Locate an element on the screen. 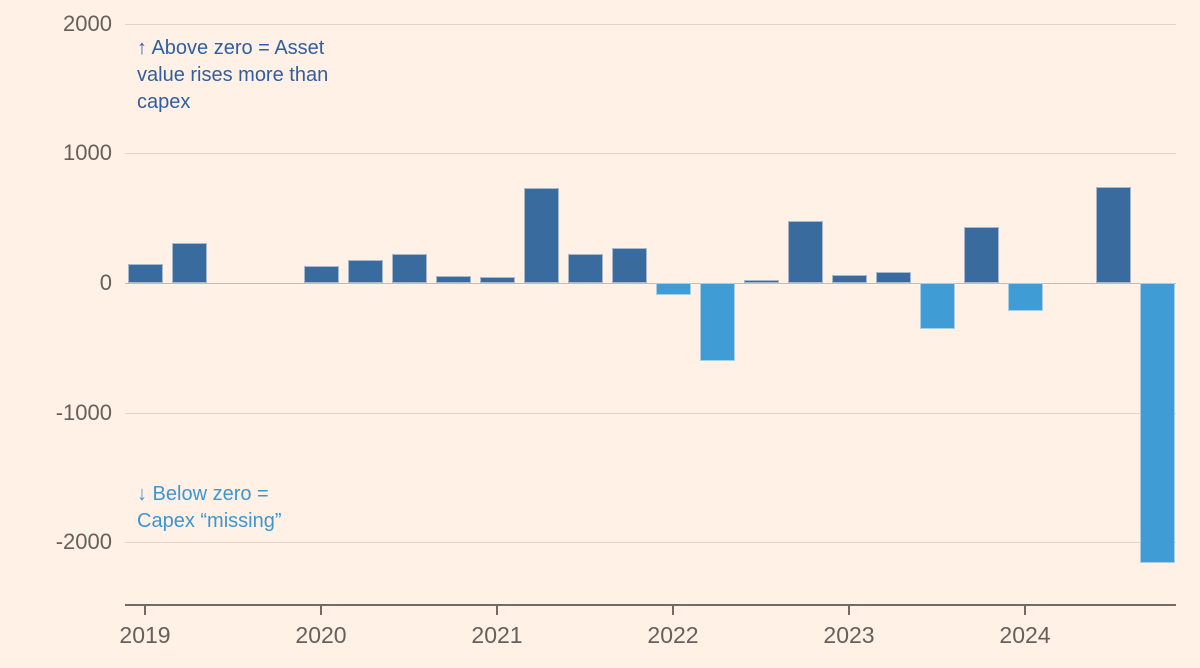 The width and height of the screenshot is (1200, 668). x-tick-2021 is located at coordinates (497, 610).